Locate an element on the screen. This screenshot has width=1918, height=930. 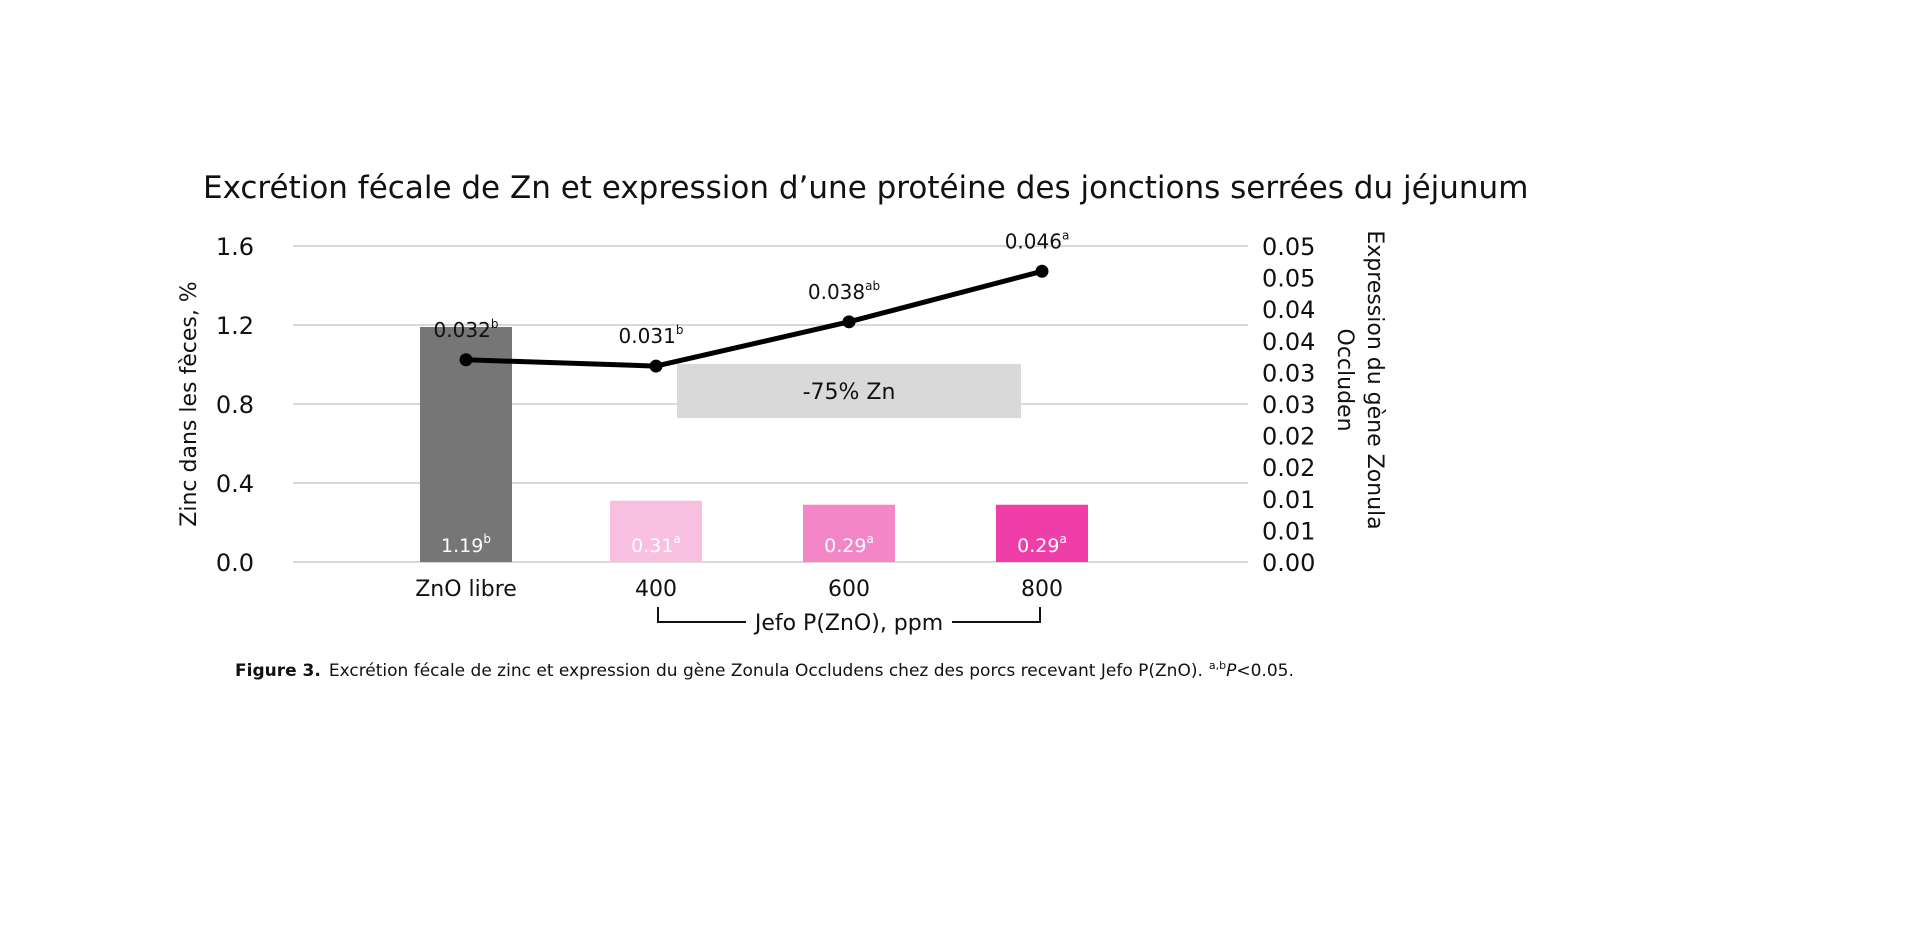
x-tick-label: ZnO libre is located at coordinates (466, 589).